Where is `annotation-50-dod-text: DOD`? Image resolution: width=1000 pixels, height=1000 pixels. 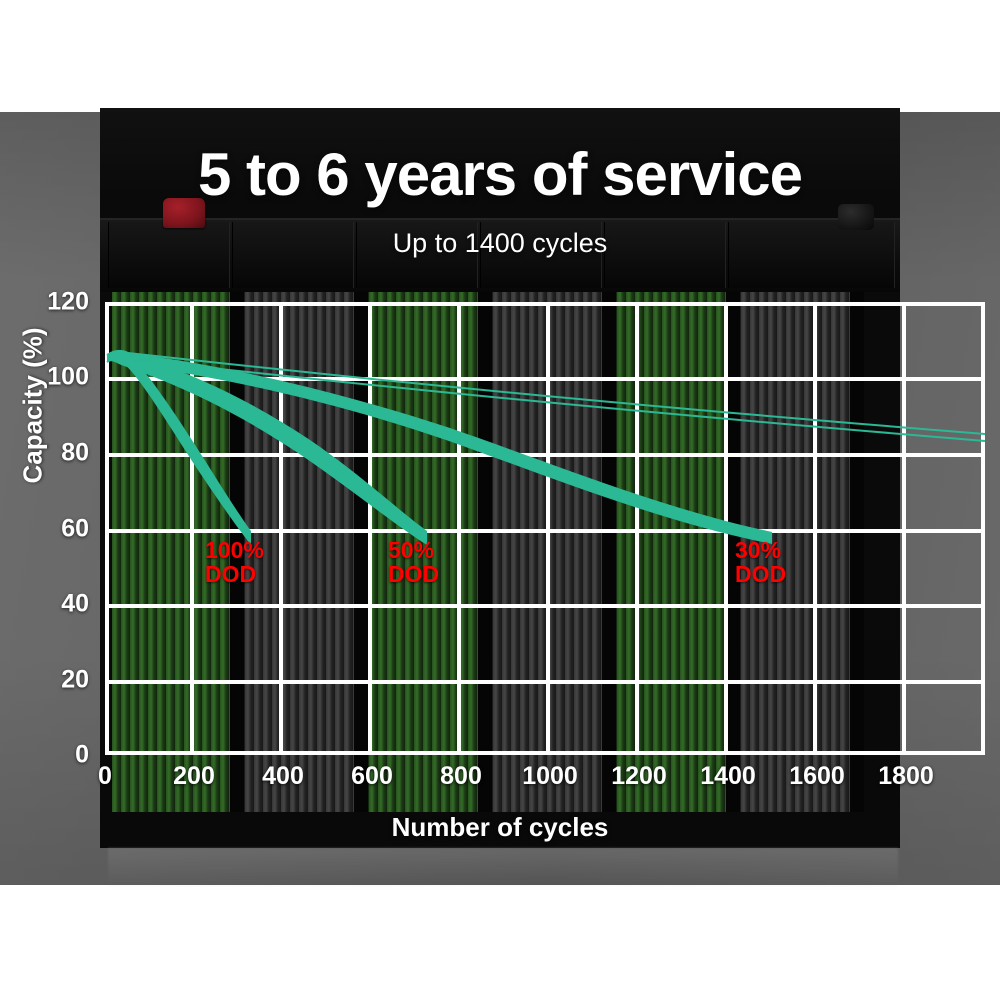 annotation-50-dod-text: DOD is located at coordinates (414, 574).